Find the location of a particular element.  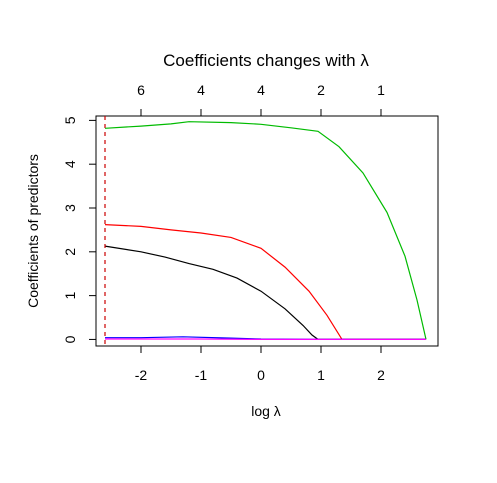

x-tick-label: 2 is located at coordinates (381, 375).